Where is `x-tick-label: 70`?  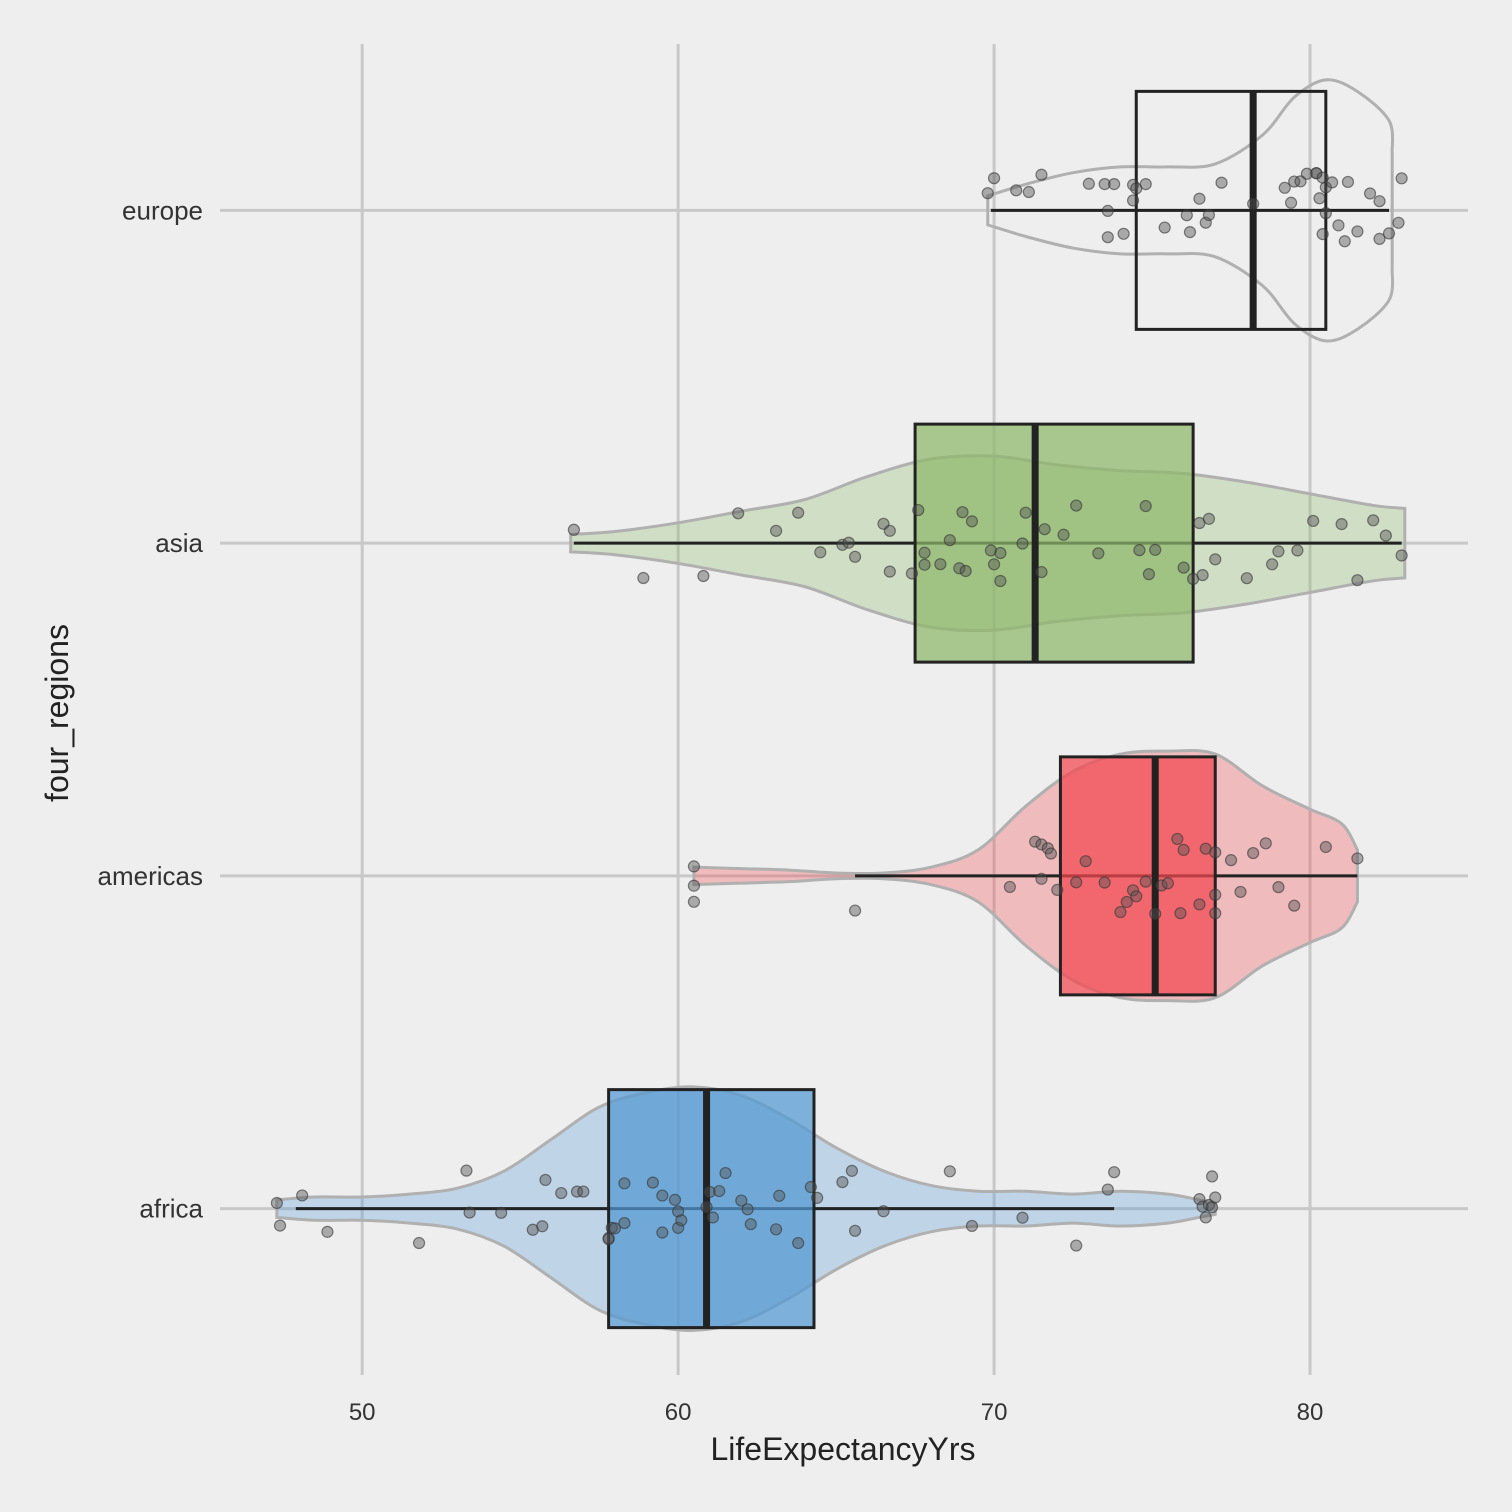 x-tick-label: 70 is located at coordinates (994, 1412).